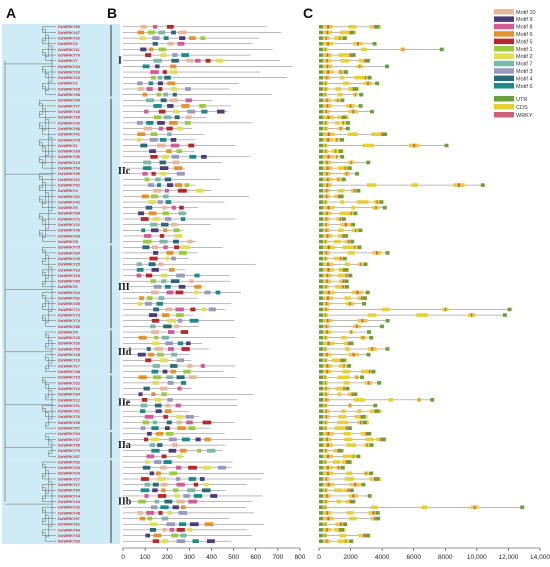  What do you see at coordinates (382, 557) in the screenshot?
I see `axis-tick-label: 4000` at bounding box center [382, 557].